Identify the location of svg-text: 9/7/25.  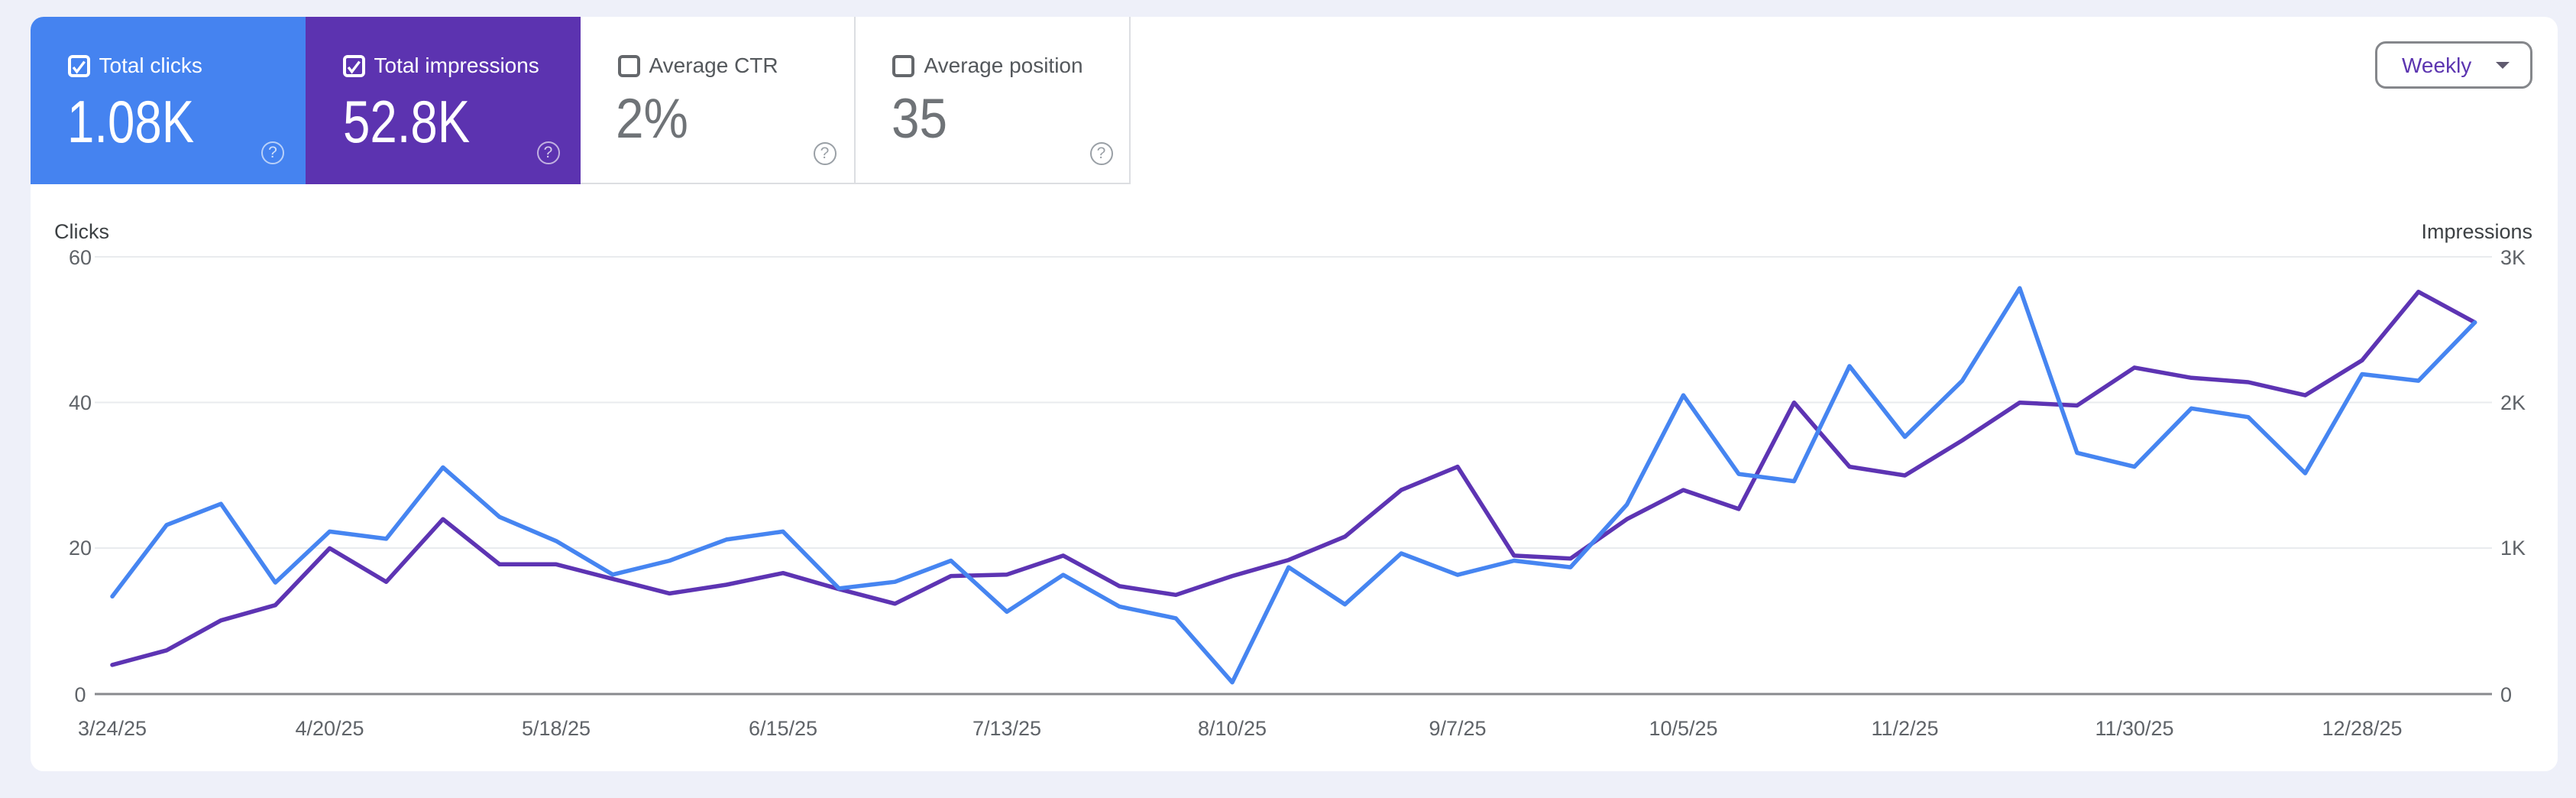
(1457, 728).